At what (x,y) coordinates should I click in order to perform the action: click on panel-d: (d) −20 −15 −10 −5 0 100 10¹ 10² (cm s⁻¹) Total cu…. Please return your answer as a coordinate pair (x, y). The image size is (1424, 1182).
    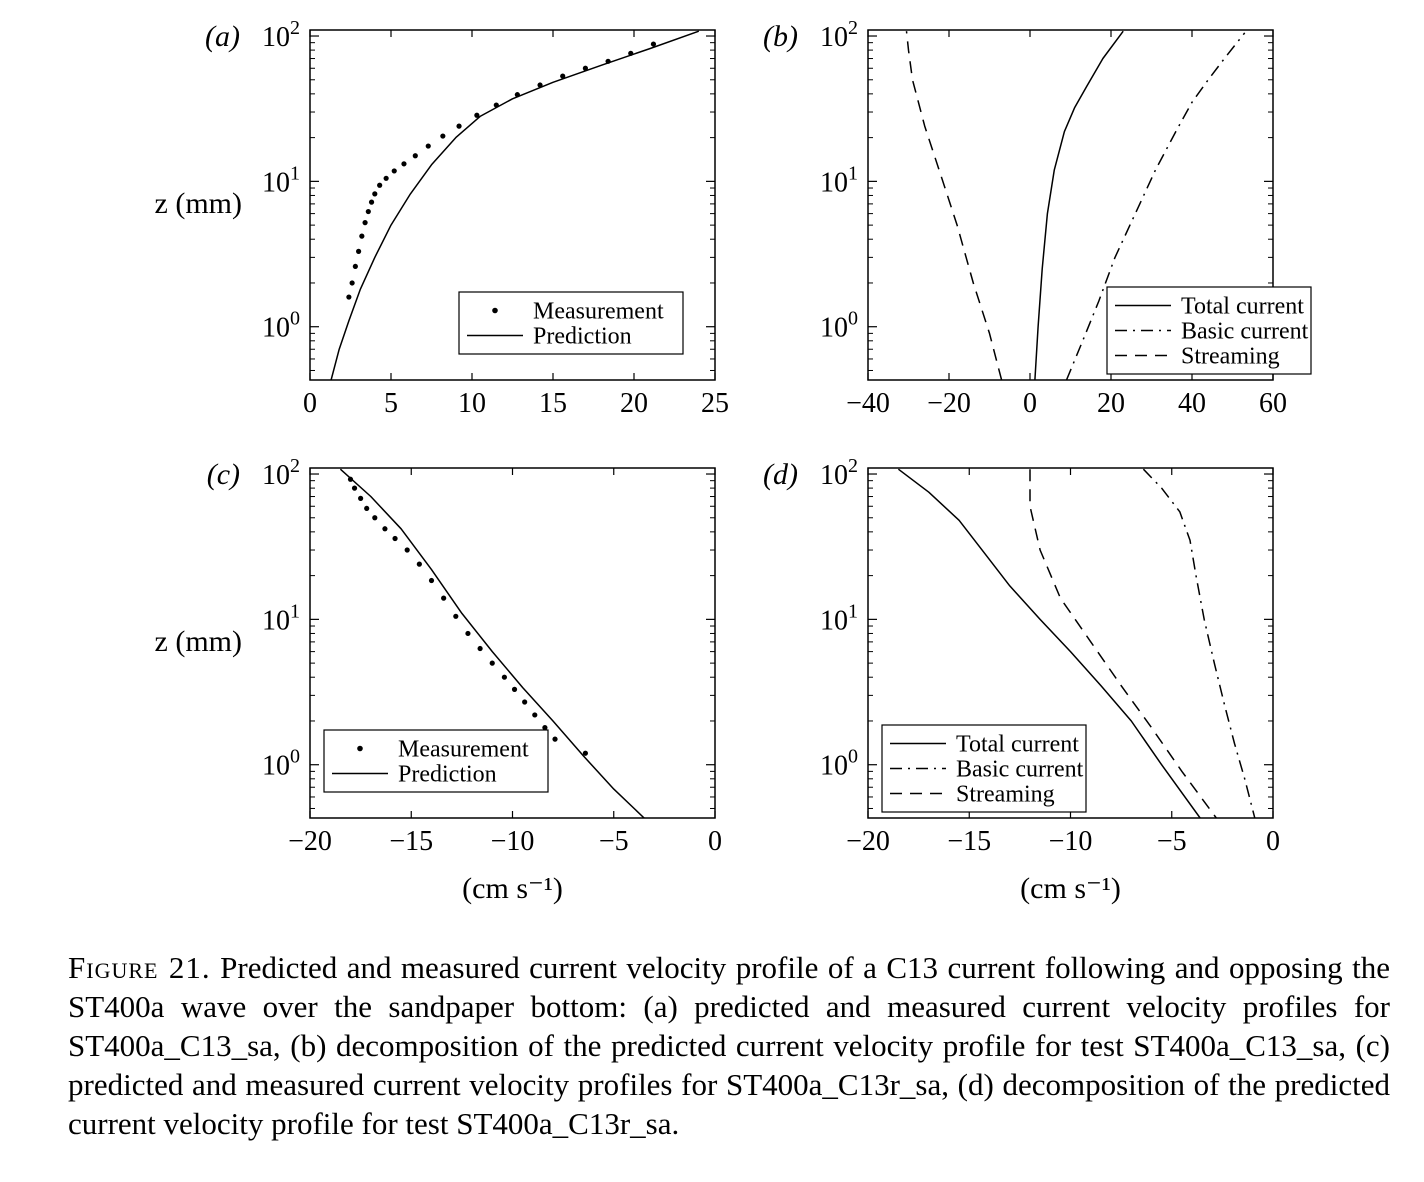
    Looking at the image, I should click on (1021, 680).